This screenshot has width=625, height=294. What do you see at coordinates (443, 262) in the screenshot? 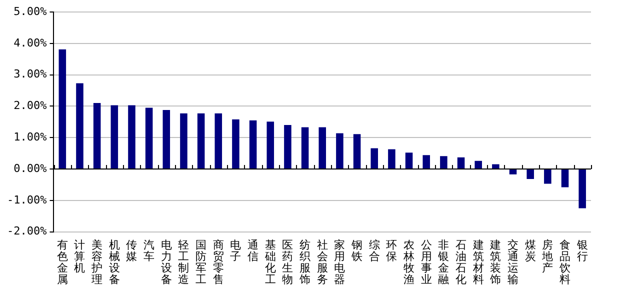
I see `x-tick-label: 非银金融` at bounding box center [443, 262].